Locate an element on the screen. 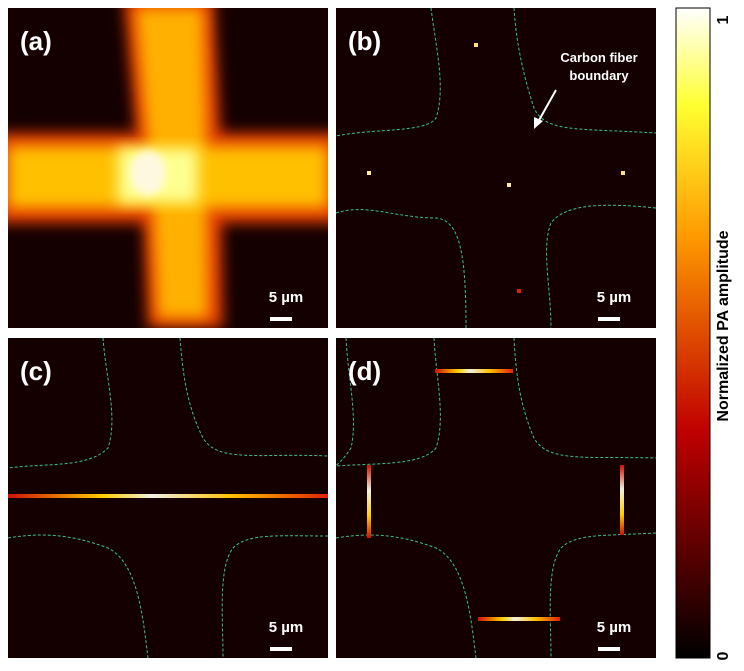  annotation: boundary is located at coordinates (599, 75).